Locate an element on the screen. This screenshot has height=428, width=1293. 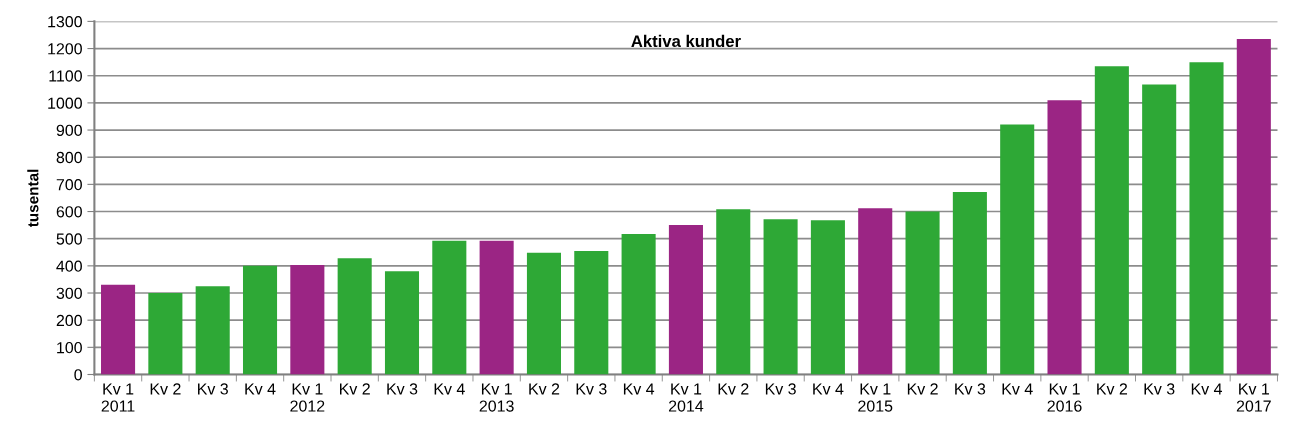
y-tick-label: 1100 is located at coordinates (65, 76).